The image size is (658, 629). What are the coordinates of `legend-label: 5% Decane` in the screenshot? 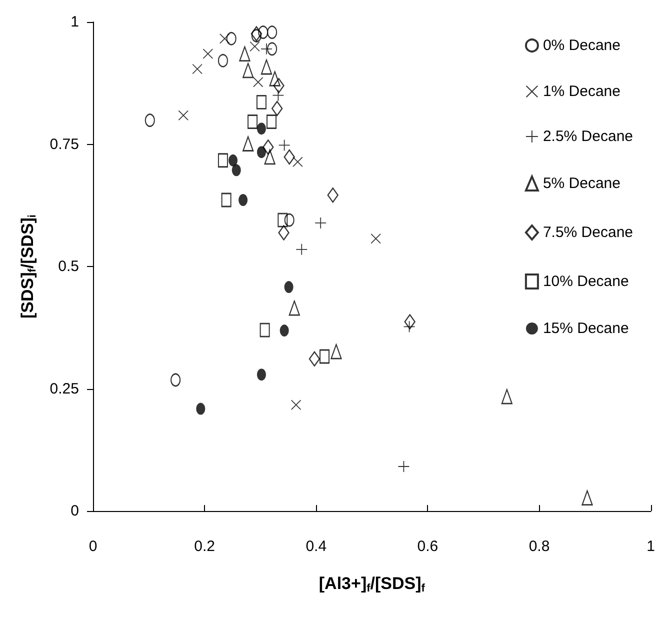 It's located at (581, 183).